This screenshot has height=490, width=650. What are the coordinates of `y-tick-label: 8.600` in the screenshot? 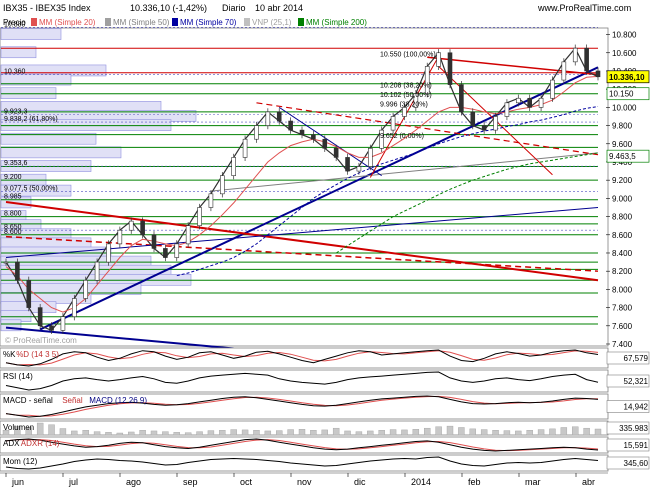 It's located at (622, 235).